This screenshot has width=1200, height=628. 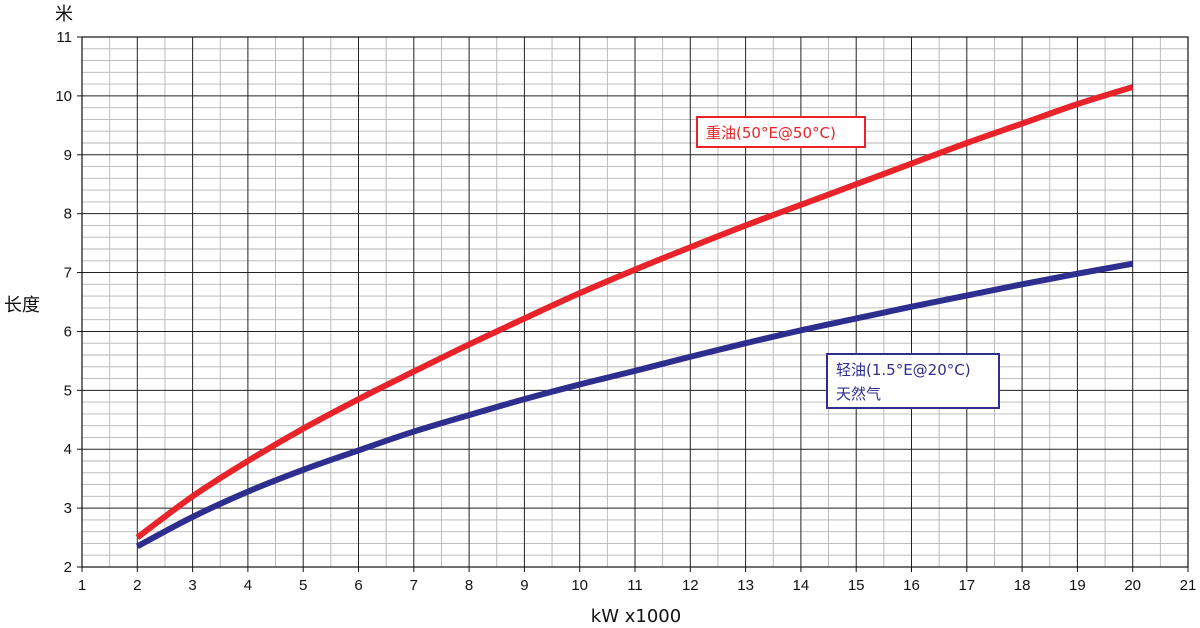 I want to click on y-axis-title: 长度, so click(x=22, y=305).